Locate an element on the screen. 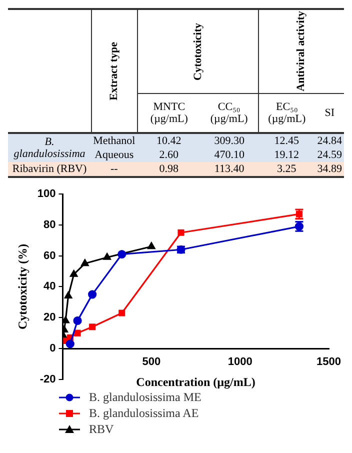  text: B. glandulosissima is located at coordinates (49, 148).